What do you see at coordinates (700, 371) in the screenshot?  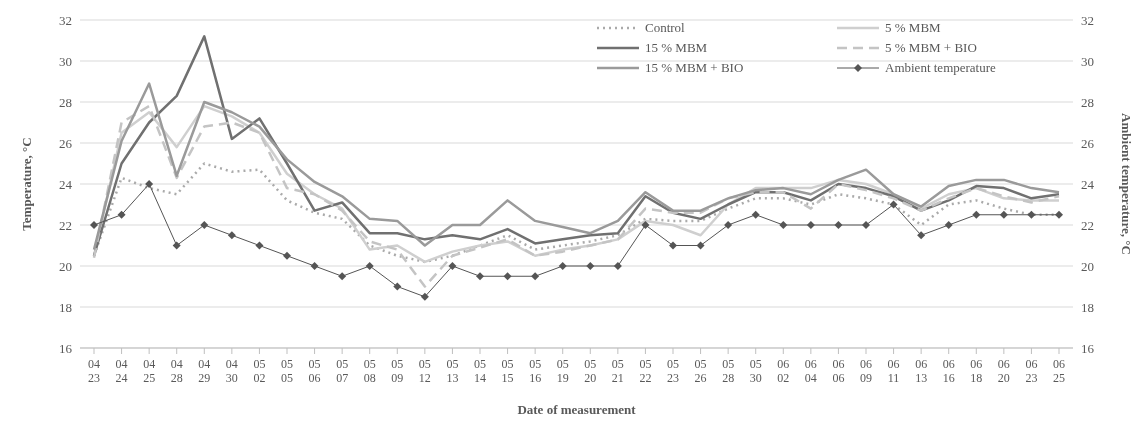 I see `x-tick-label: 05 26` at bounding box center [700, 371].